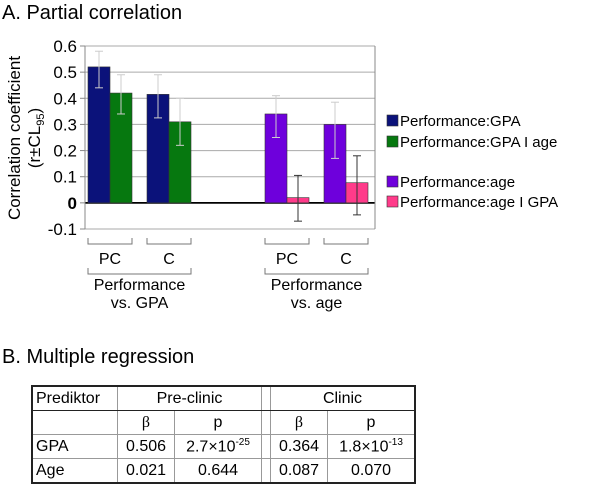  What do you see at coordinates (146, 446) in the screenshot?
I see `cell-beta: 0.506` at bounding box center [146, 446].